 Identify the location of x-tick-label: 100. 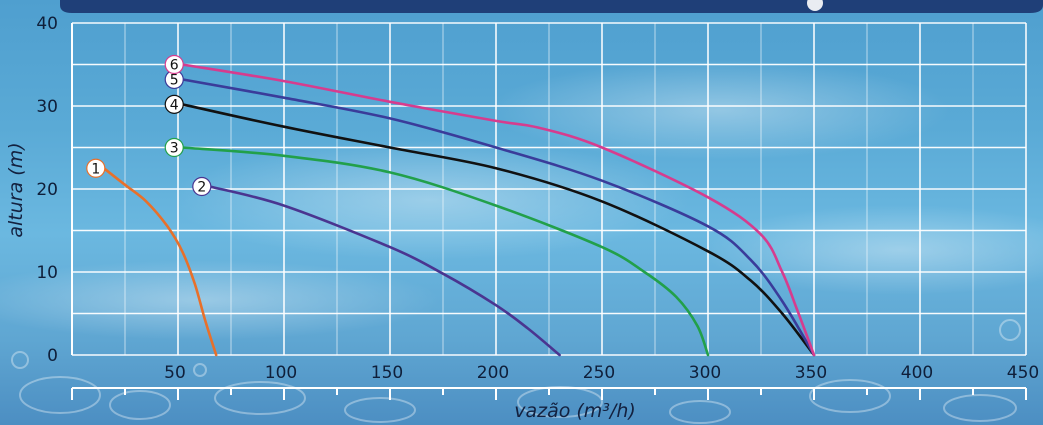
(281, 373).